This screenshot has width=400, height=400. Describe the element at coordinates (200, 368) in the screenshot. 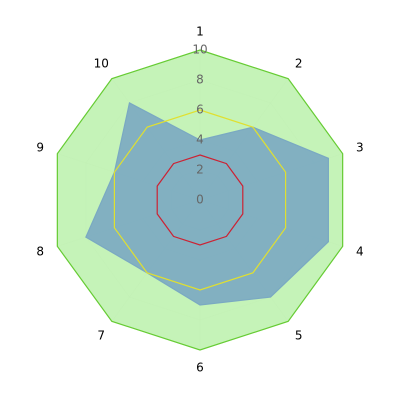

I see `category-label: 6` at that location.